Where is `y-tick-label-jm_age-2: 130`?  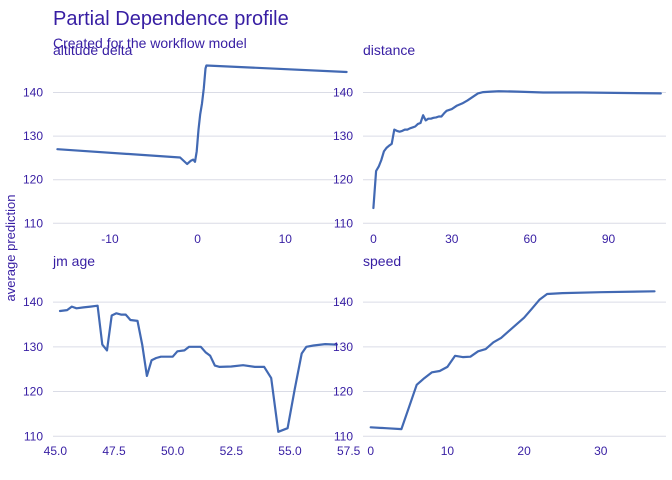 y-tick-label-jm_age-2: 130 is located at coordinates (33, 347).